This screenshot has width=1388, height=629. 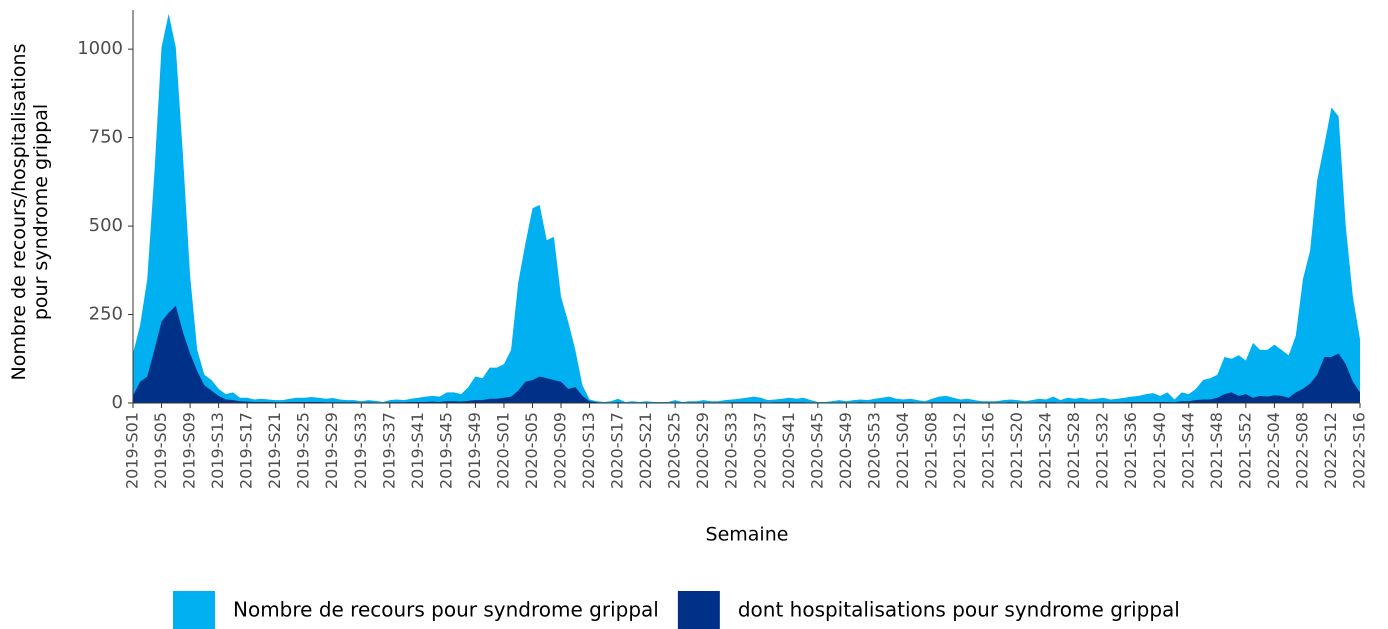 What do you see at coordinates (1359, 450) in the screenshot?
I see `x-tick-label: 2022-S16` at bounding box center [1359, 450].